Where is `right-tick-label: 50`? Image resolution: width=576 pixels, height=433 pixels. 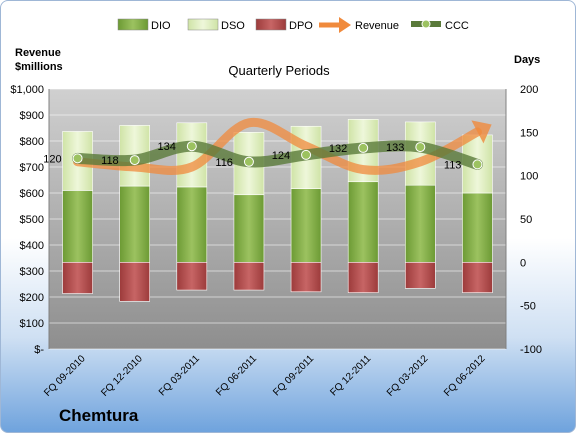 right-tick-label: 50 is located at coordinates (526, 220).